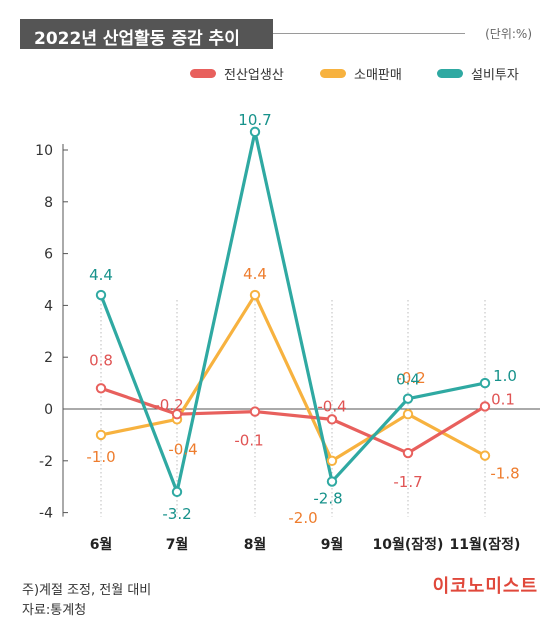 The height and width of the screenshot is (634, 560). Describe the element at coordinates (137, 39) in the screenshot. I see `chart-title: 2022년 산업활동 증감 추이` at that location.